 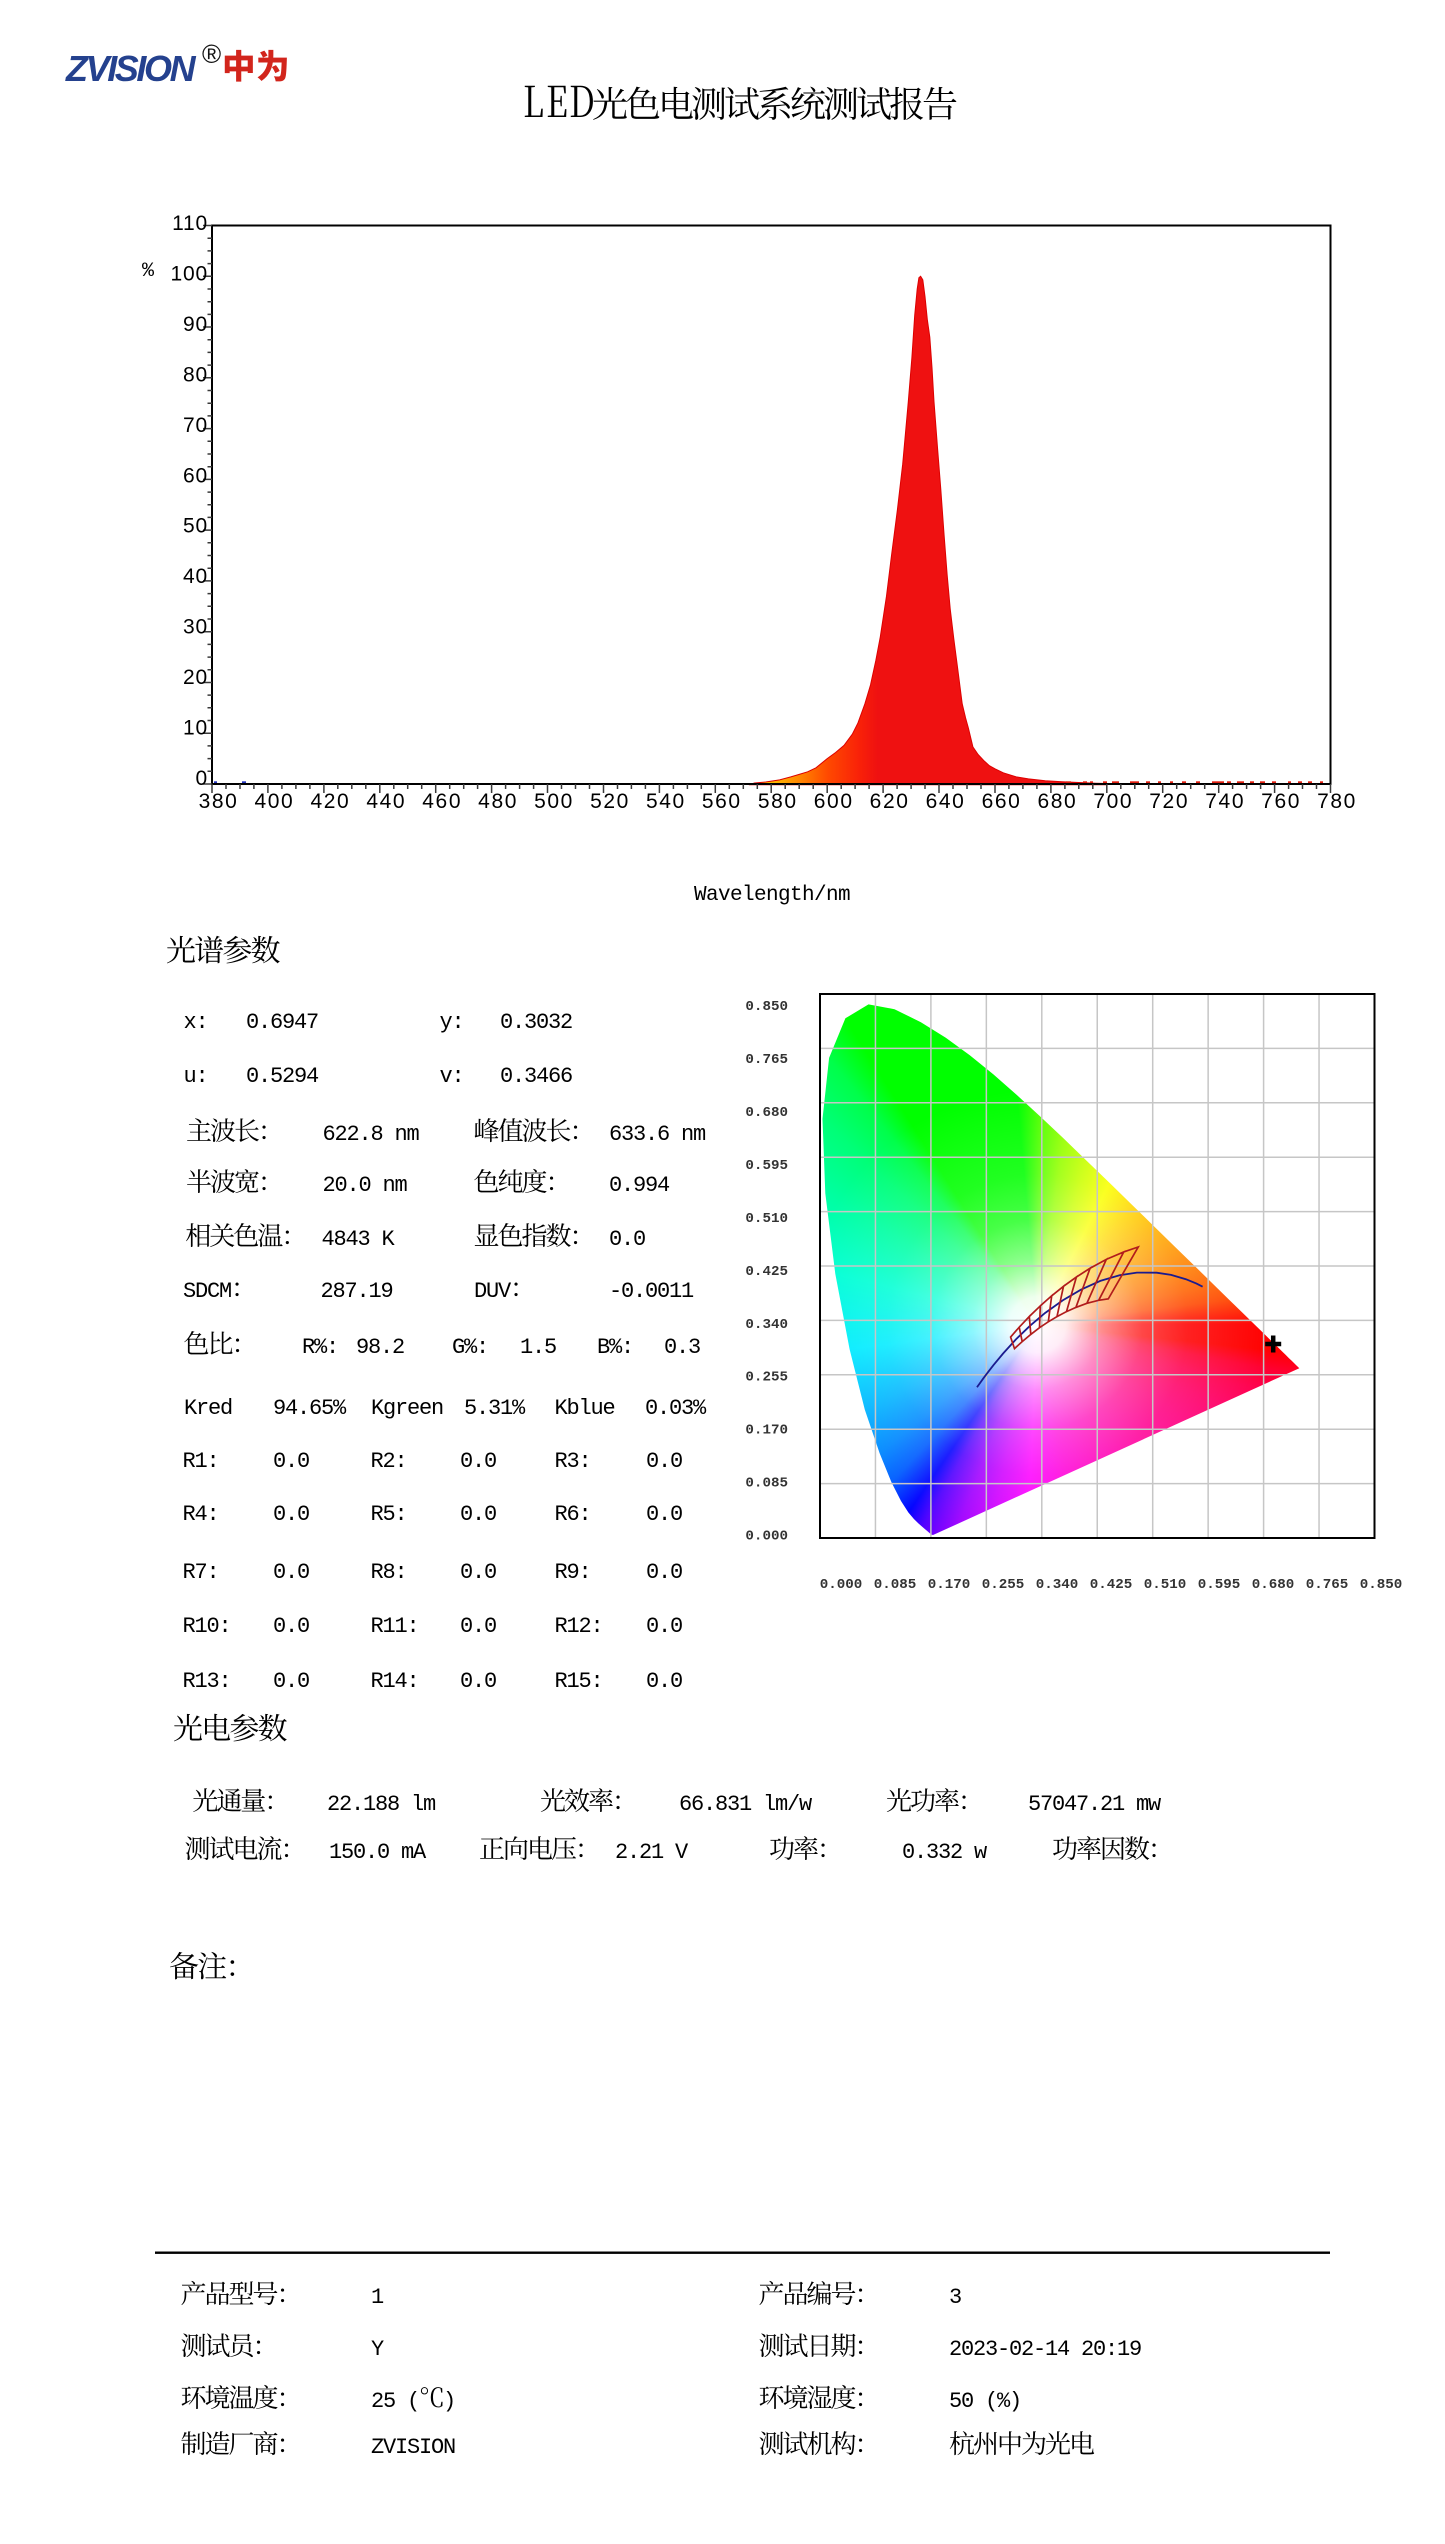 What do you see at coordinates (766, 1219) in the screenshot?
I see `svg-text: 0.510` at bounding box center [766, 1219].